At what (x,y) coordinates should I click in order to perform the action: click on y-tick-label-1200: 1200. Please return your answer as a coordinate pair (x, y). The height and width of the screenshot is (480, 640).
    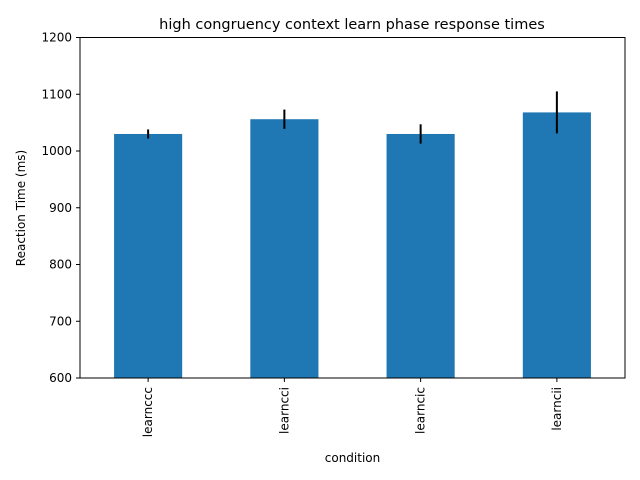
    Looking at the image, I should click on (56, 38).